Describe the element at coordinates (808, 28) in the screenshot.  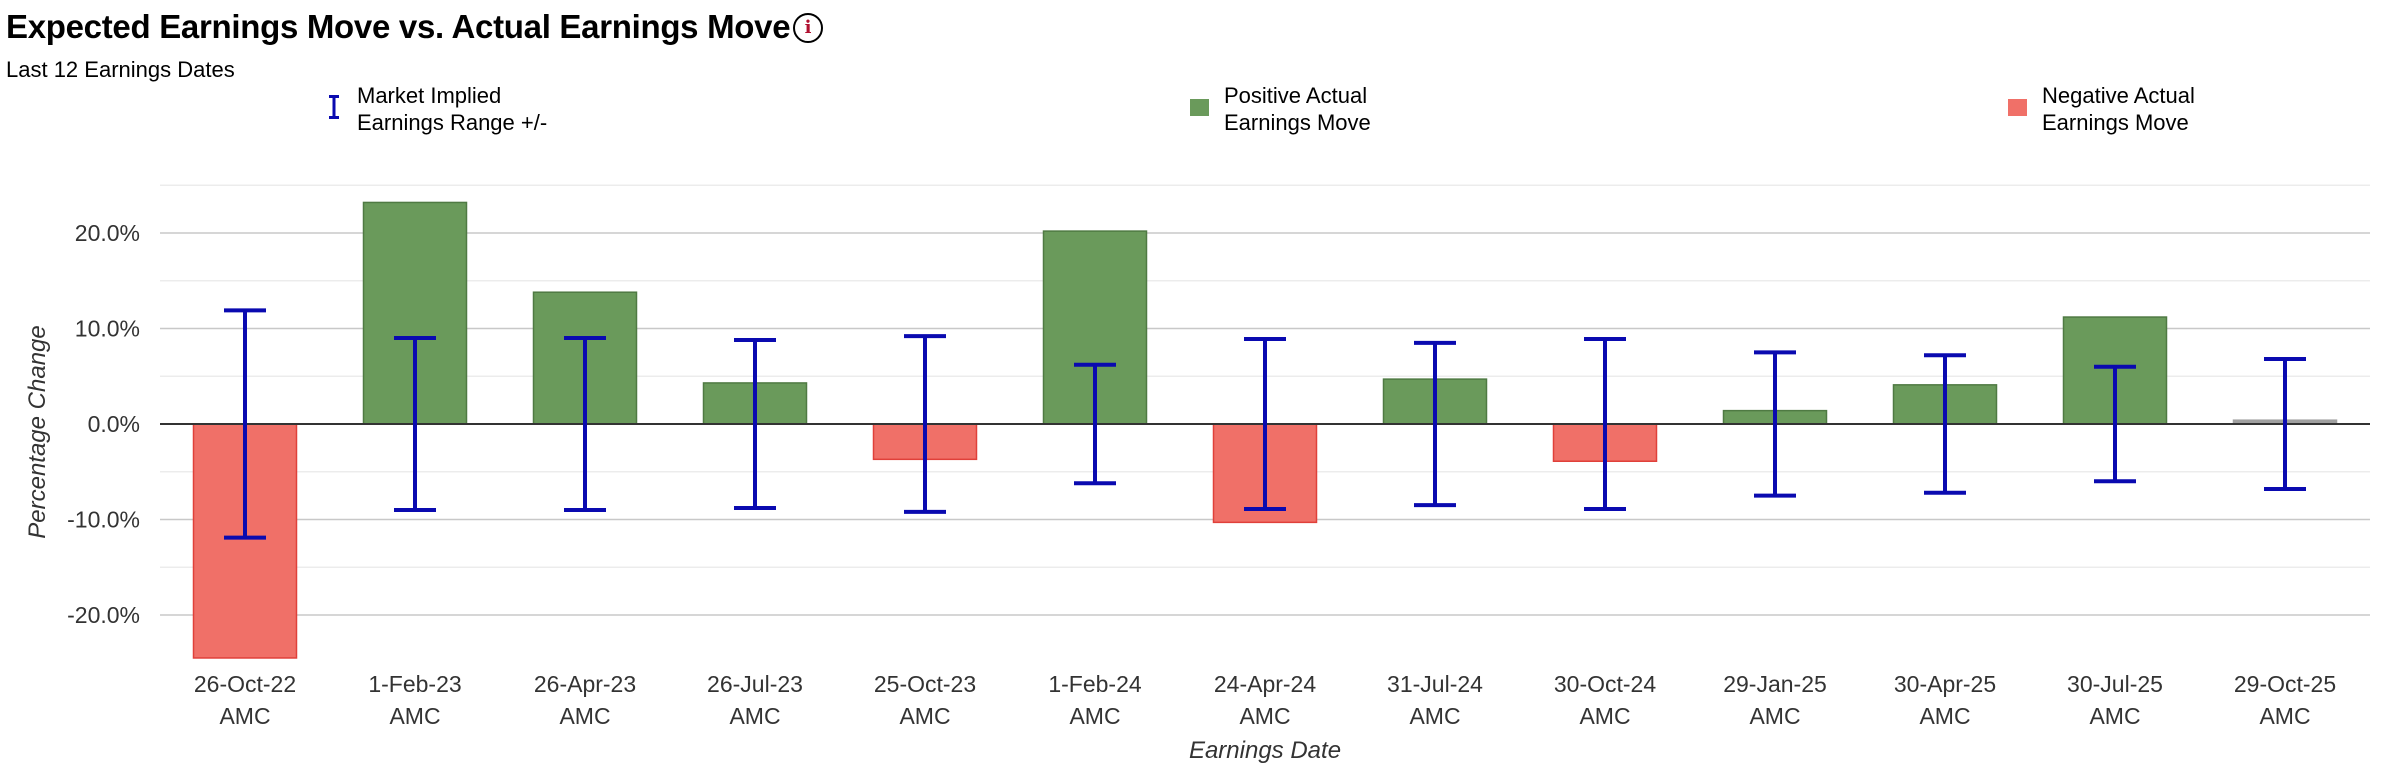
I see `info-icon: i` at that location.